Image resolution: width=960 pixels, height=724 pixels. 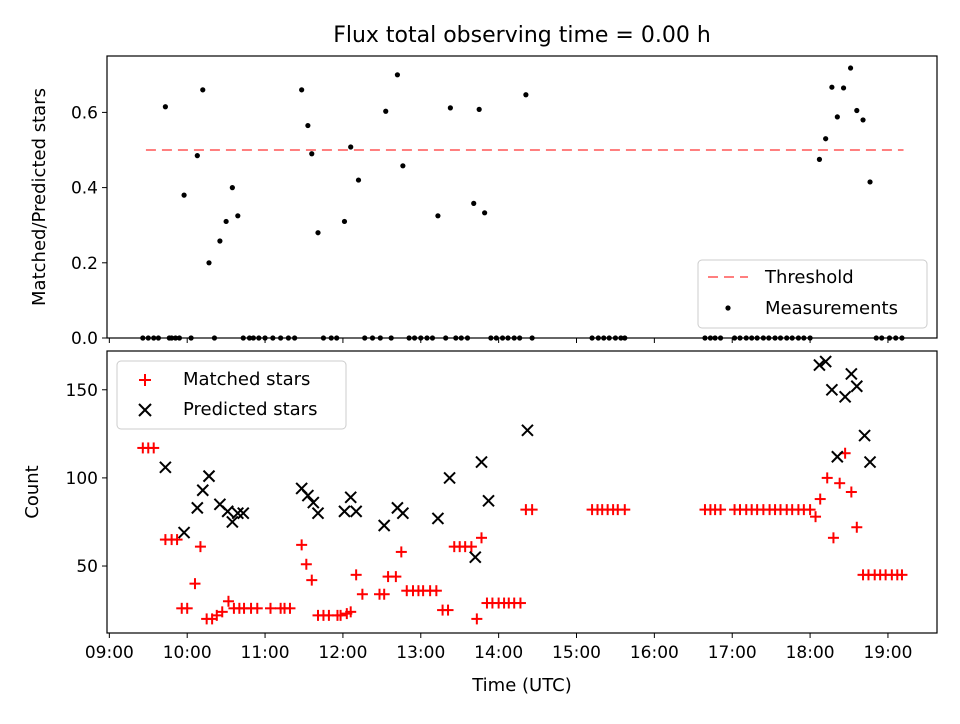 What do you see at coordinates (420, 653) in the screenshot?
I see `x-tick-label: 13:00` at bounding box center [420, 653].